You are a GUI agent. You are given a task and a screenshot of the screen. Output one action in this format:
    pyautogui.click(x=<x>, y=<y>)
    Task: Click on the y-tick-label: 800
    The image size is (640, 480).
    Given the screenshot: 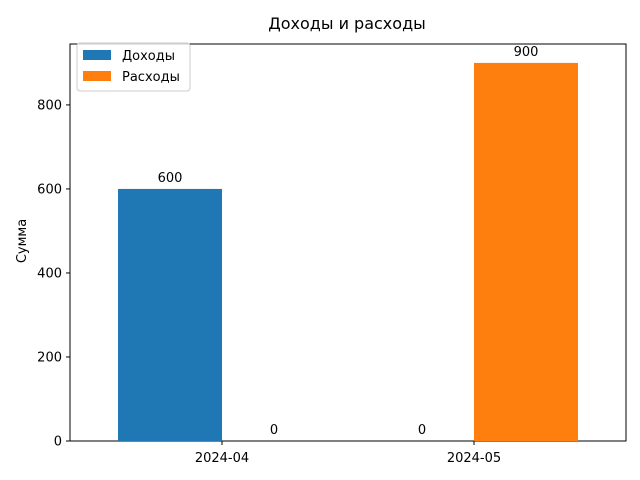 What is the action you would take?
    pyautogui.click(x=49, y=105)
    